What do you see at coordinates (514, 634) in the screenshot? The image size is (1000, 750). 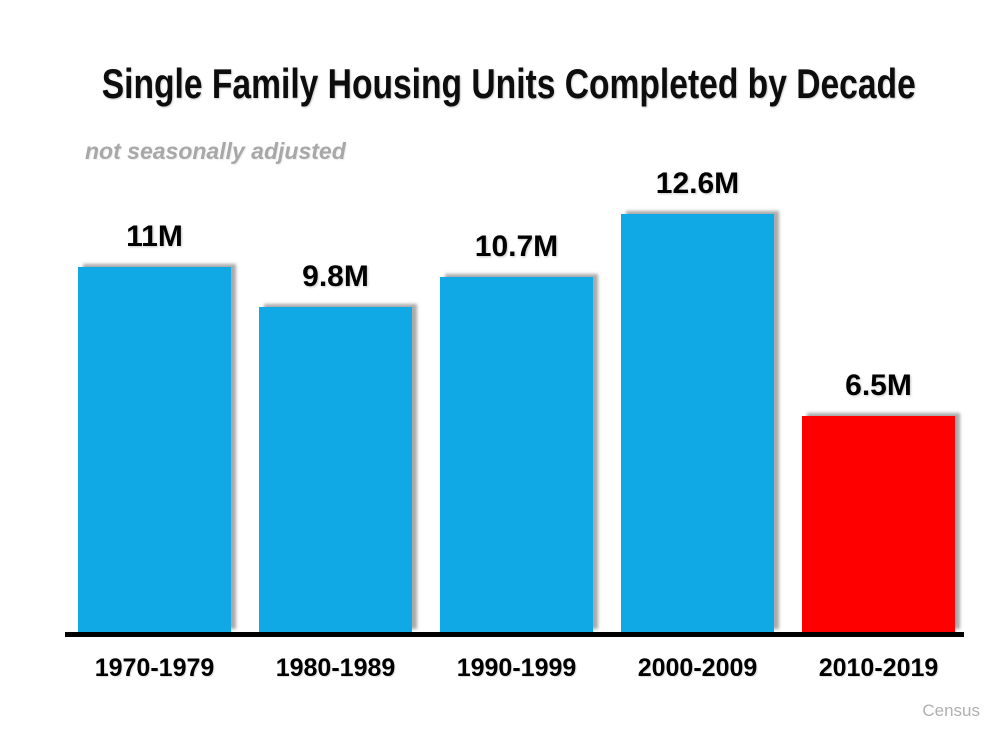 I see `x-axis-line` at bounding box center [514, 634].